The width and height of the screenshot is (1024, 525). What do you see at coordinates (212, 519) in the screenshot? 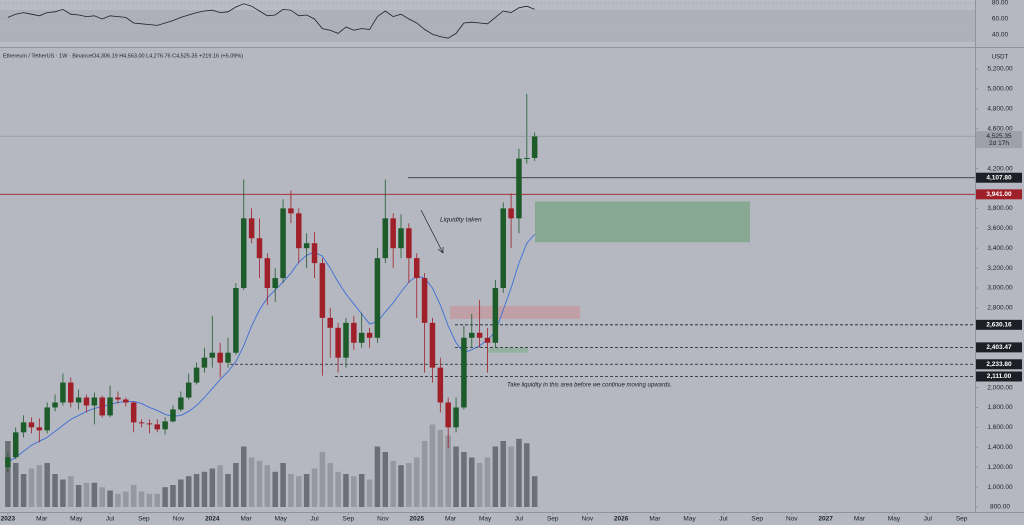
I see `x-tick-label: 2024` at bounding box center [212, 519].